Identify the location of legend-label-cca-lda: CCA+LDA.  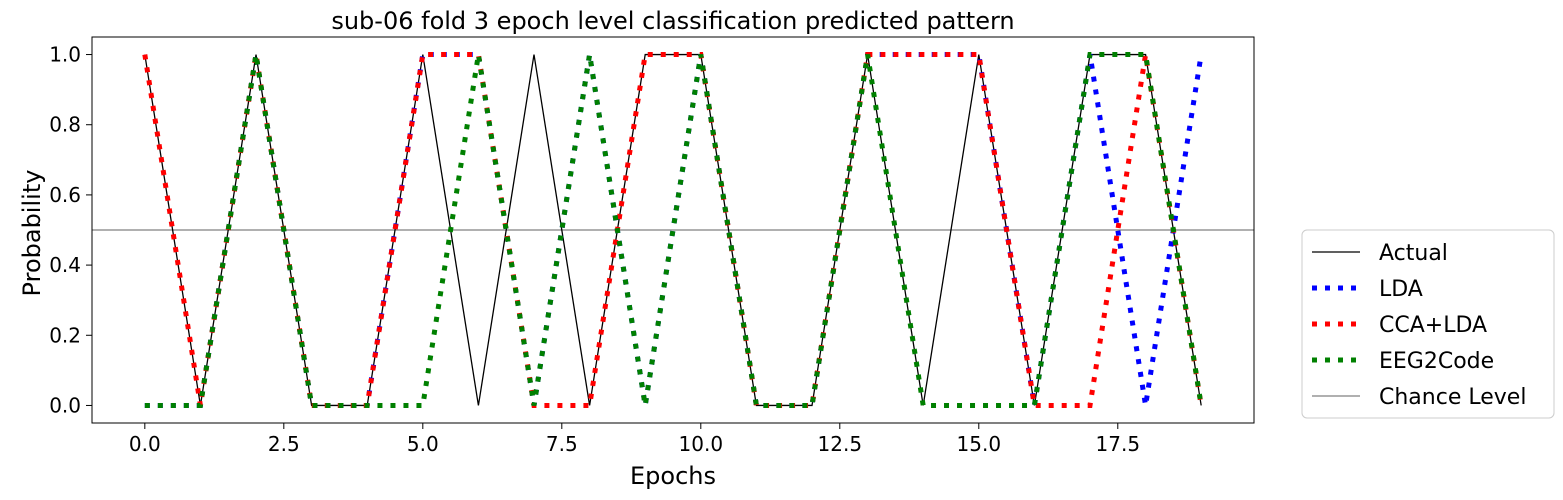
(1433, 325).